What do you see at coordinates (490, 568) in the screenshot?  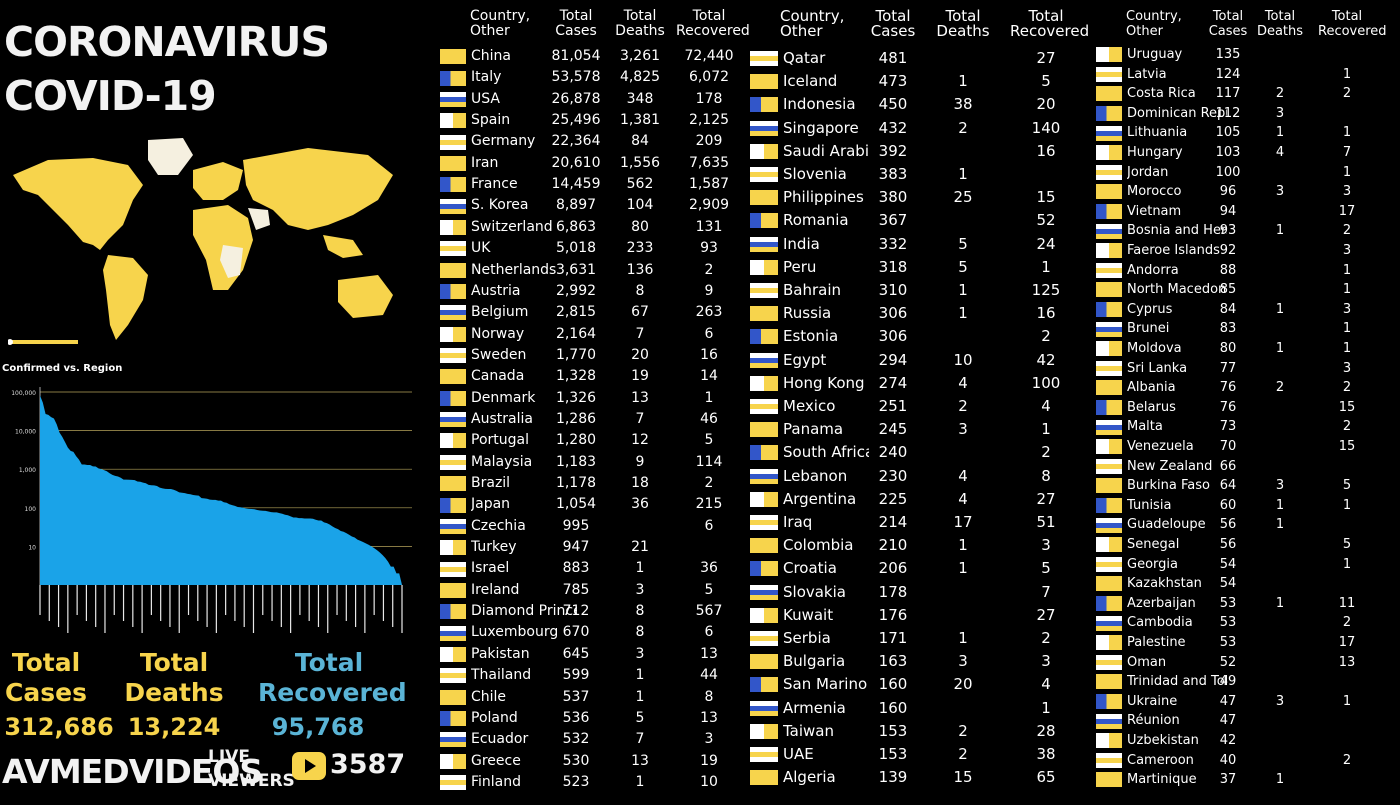 I see `country-name: Israel` at bounding box center [490, 568].